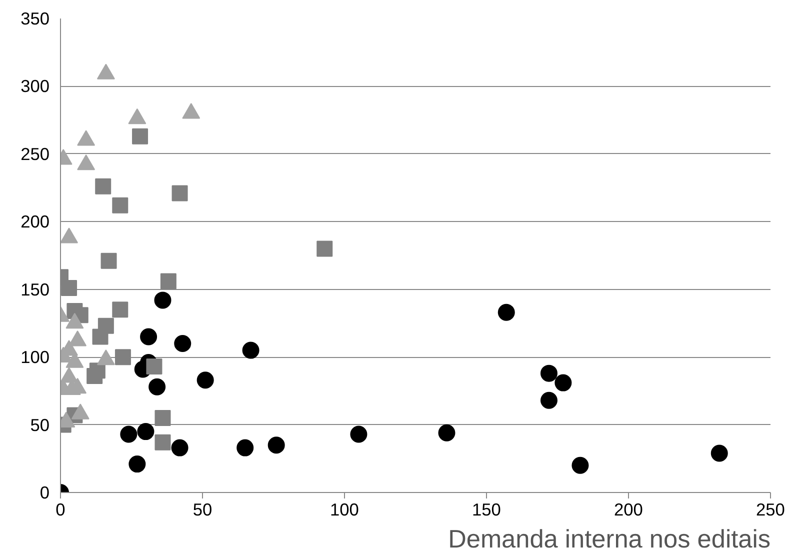  What do you see at coordinates (40, 424) in the screenshot?
I see `y-tick-label: 50` at bounding box center [40, 424].